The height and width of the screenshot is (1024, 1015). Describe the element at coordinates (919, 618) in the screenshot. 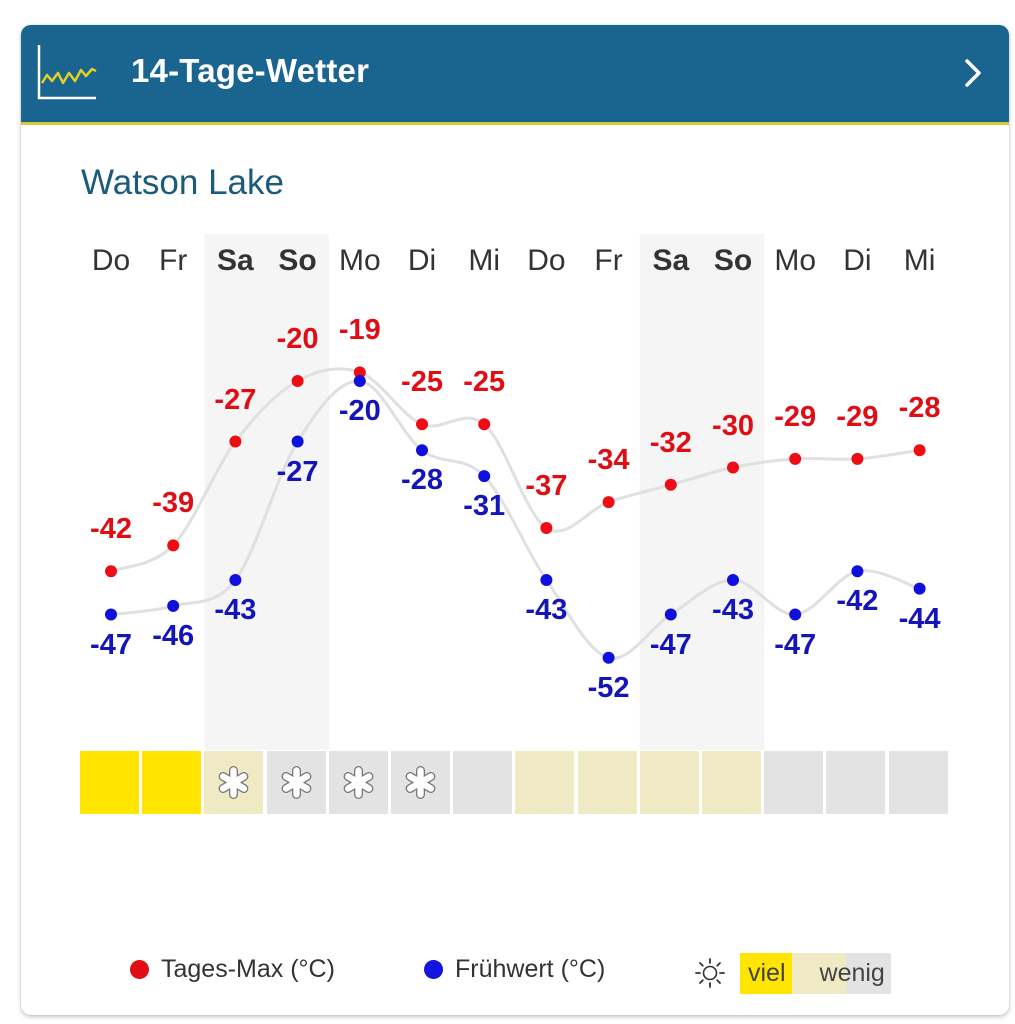

I see `min-value-label: -44` at that location.